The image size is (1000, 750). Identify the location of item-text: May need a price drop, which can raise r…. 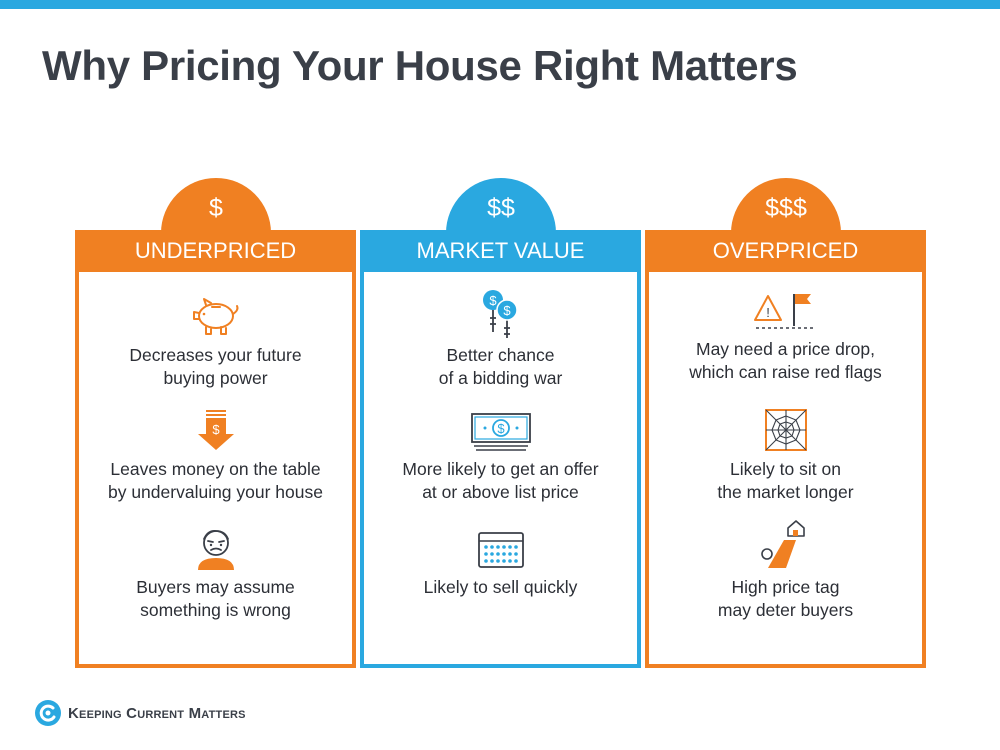
(785, 360).